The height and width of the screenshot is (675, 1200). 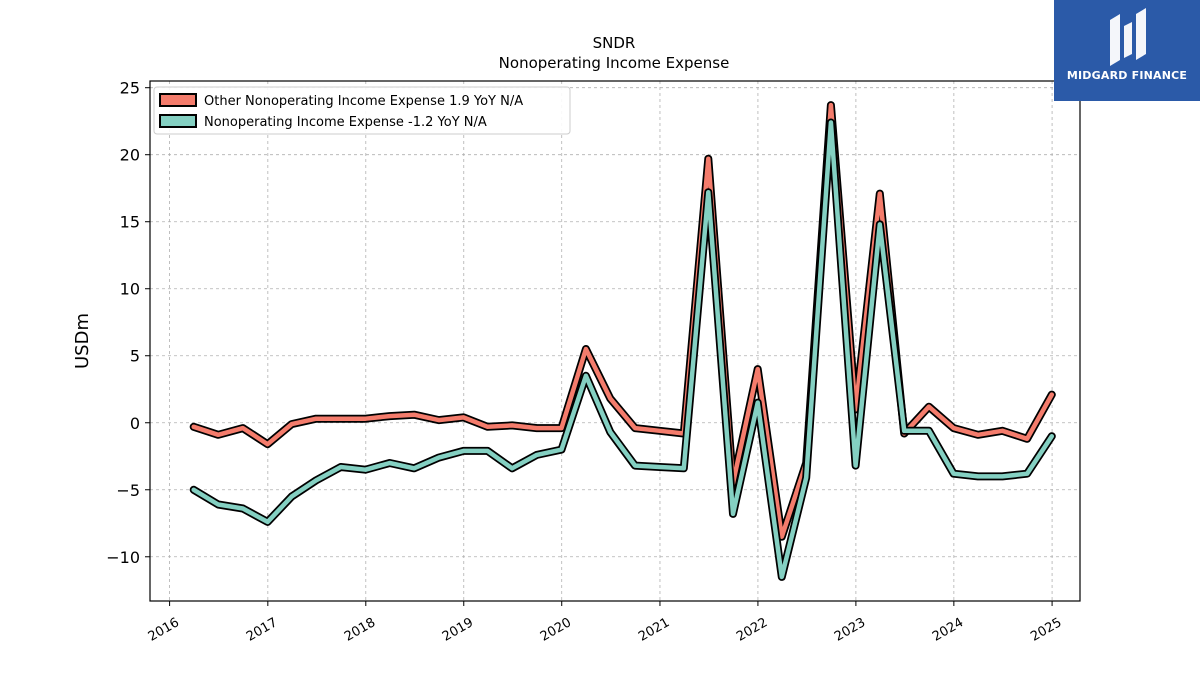 What do you see at coordinates (130, 289) in the screenshot?
I see `y-tick-label: 10` at bounding box center [130, 289].